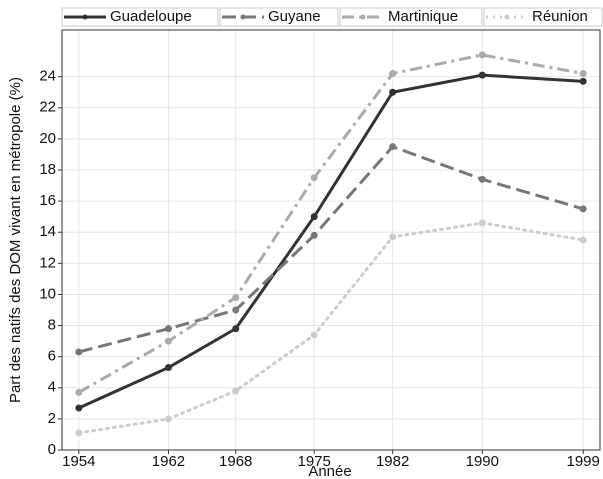  Describe the element at coordinates (329, 471) in the screenshot. I see `x-axis-label: Année` at that location.